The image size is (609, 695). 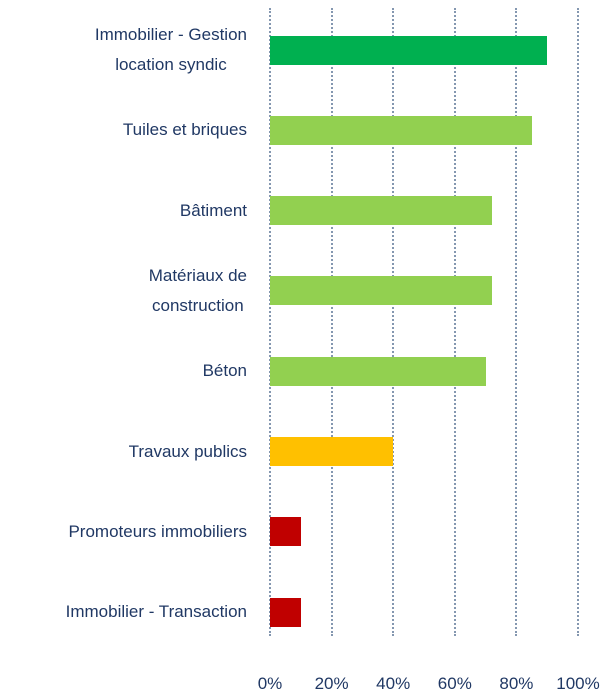 I want to click on x-tick-label: 40%, so click(x=393, y=683).